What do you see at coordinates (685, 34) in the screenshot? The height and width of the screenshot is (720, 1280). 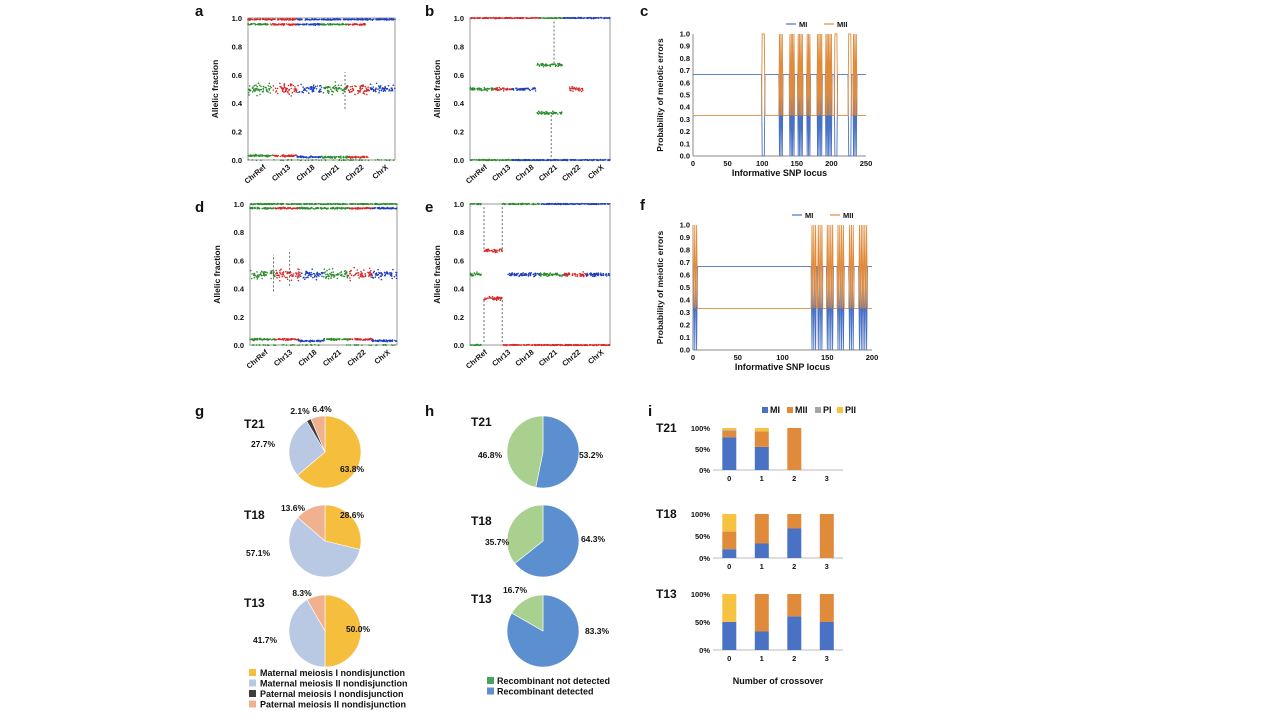 I see `y-tick-label: 1.0` at bounding box center [685, 34].